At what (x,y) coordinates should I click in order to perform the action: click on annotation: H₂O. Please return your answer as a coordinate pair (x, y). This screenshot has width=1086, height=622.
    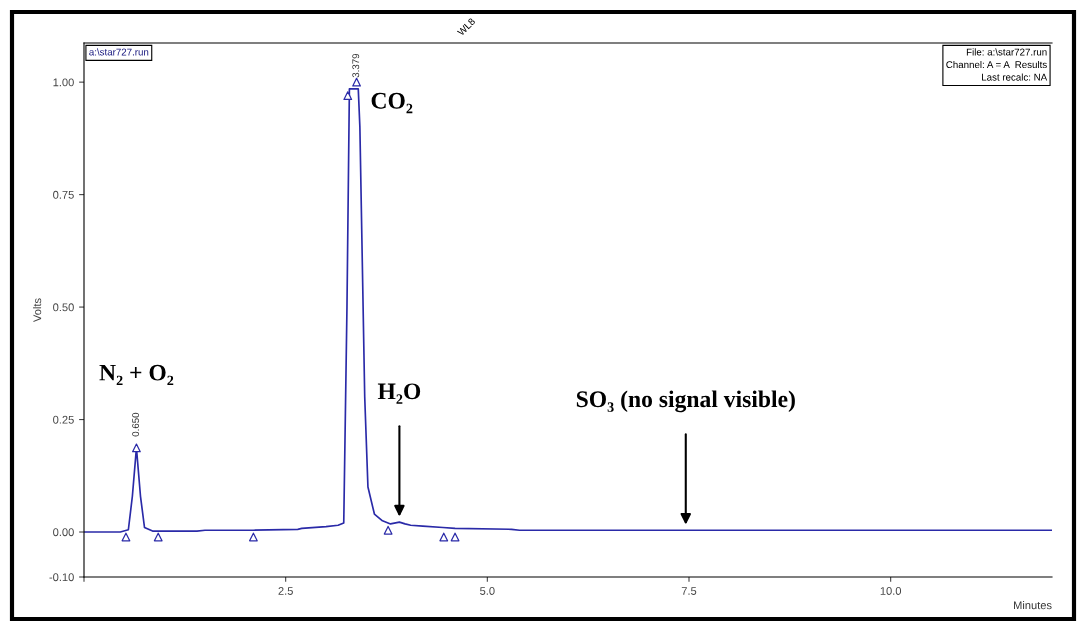
    Looking at the image, I should click on (399, 393).